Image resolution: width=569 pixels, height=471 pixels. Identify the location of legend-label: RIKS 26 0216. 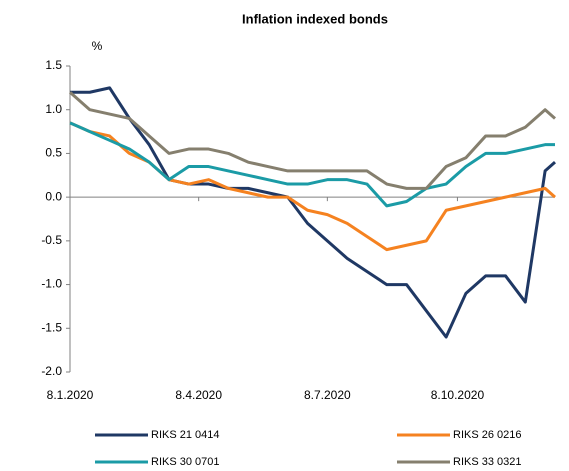
(487, 435).